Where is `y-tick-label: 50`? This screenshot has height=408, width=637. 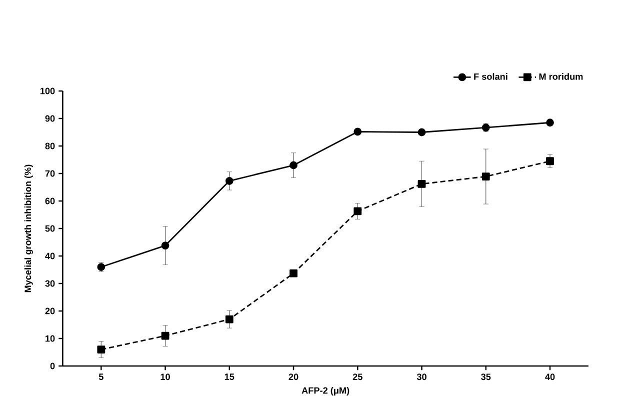
y-tick-label: 50 is located at coordinates (50, 228).